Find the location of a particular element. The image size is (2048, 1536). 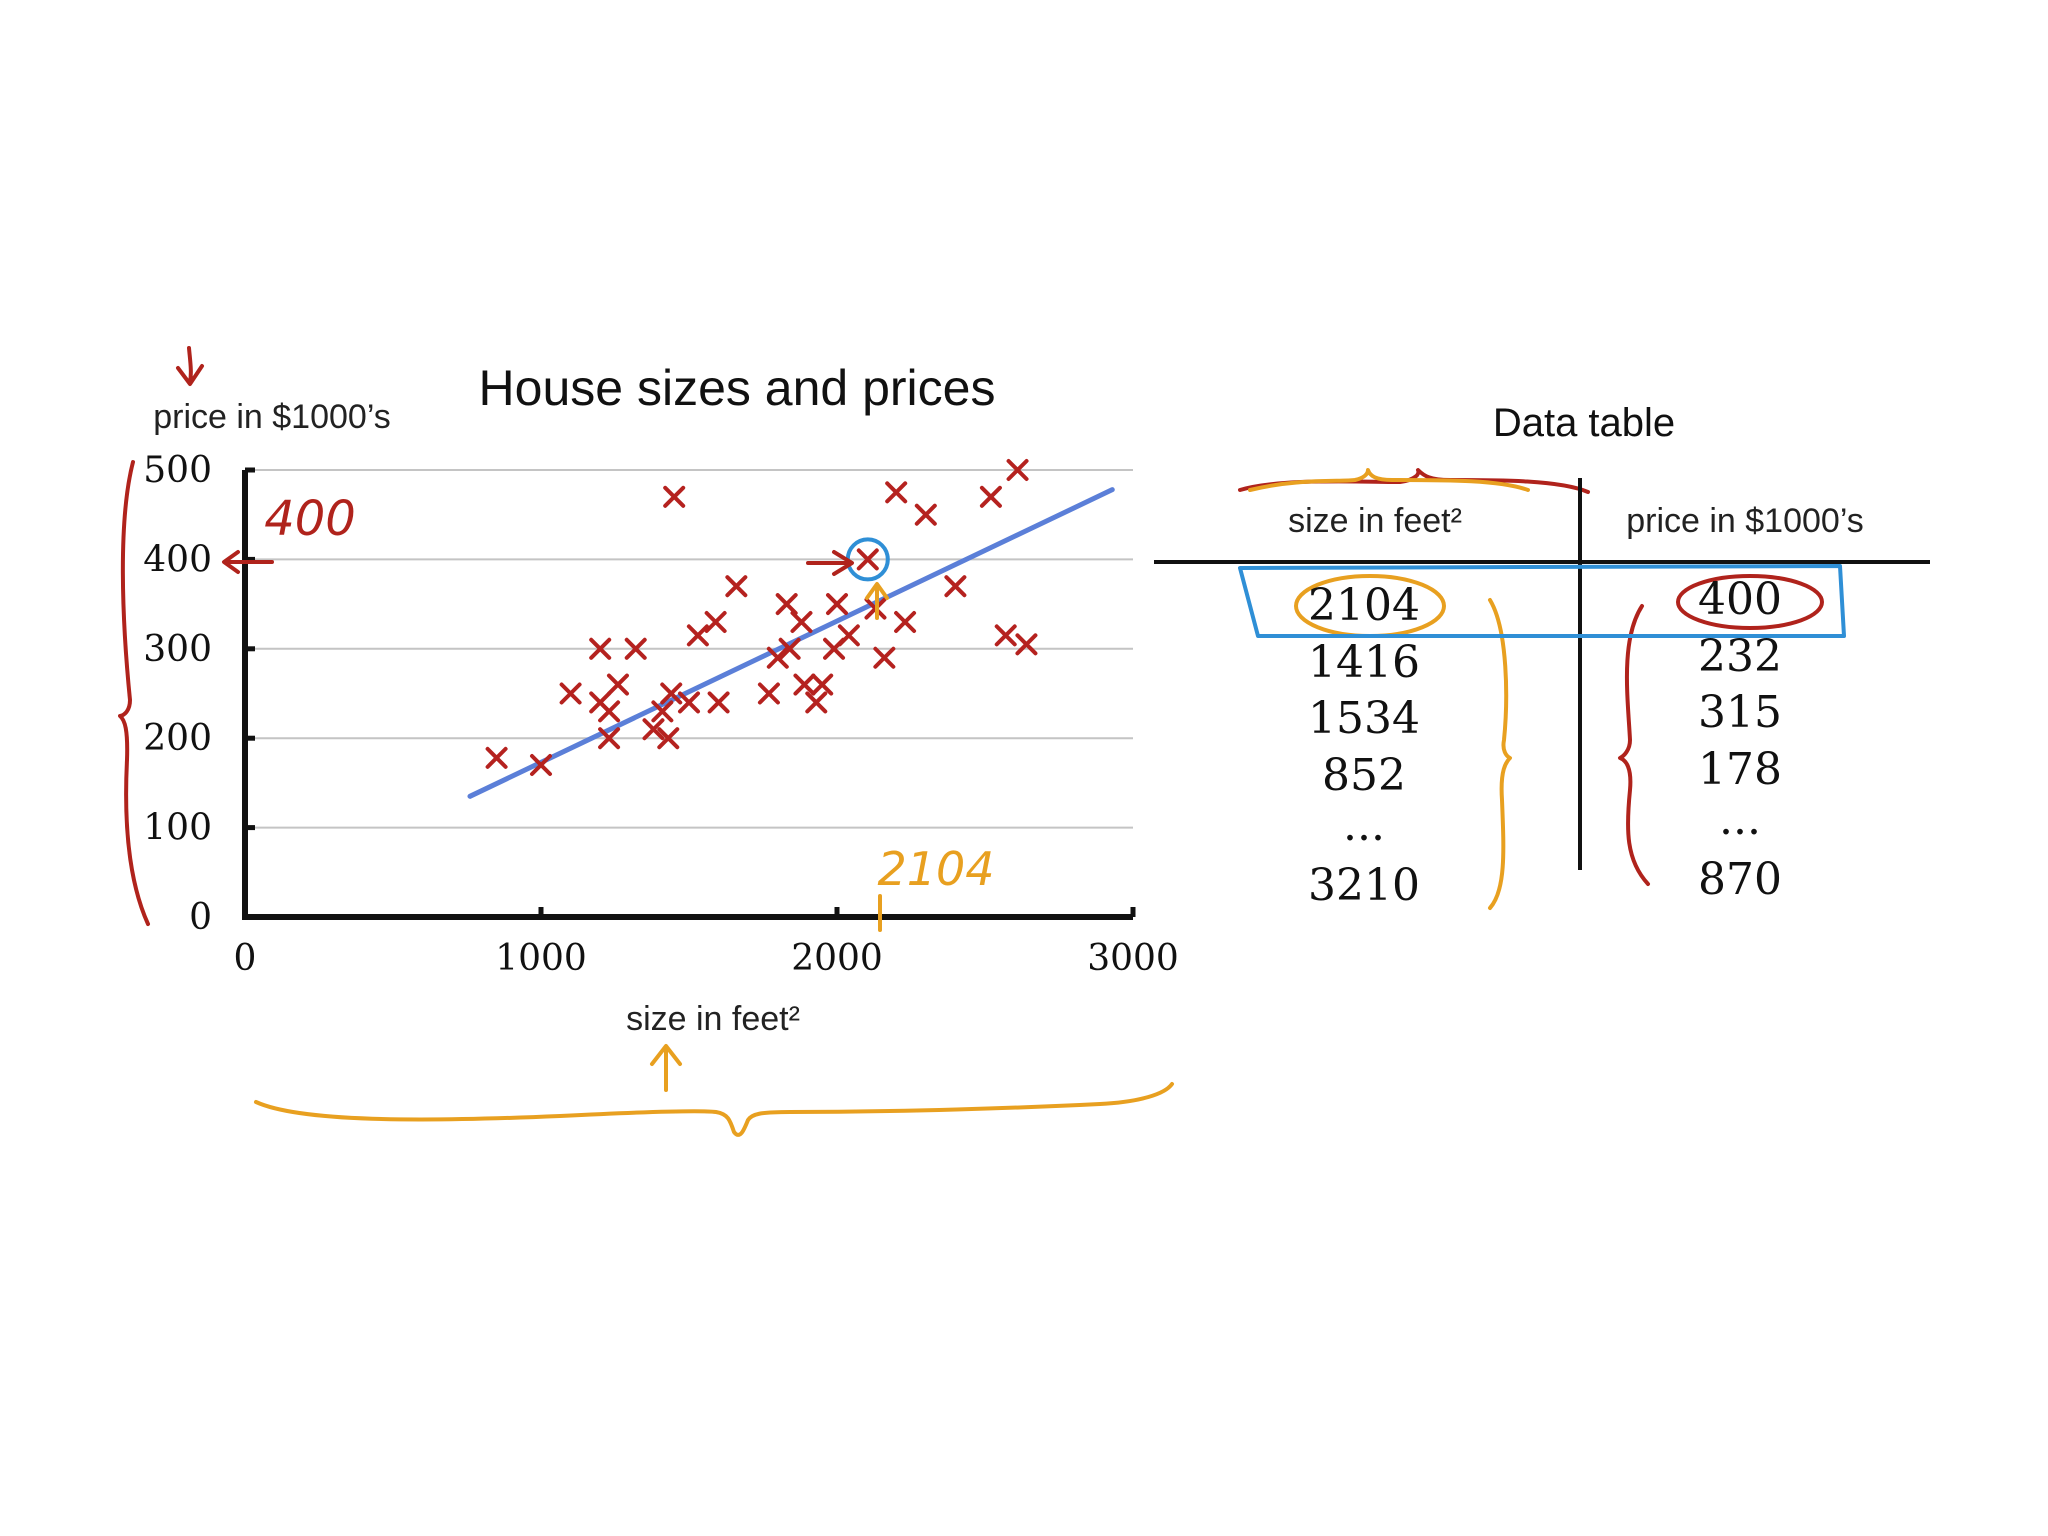

table-size-cell: 1416 is located at coordinates (1364, 662).